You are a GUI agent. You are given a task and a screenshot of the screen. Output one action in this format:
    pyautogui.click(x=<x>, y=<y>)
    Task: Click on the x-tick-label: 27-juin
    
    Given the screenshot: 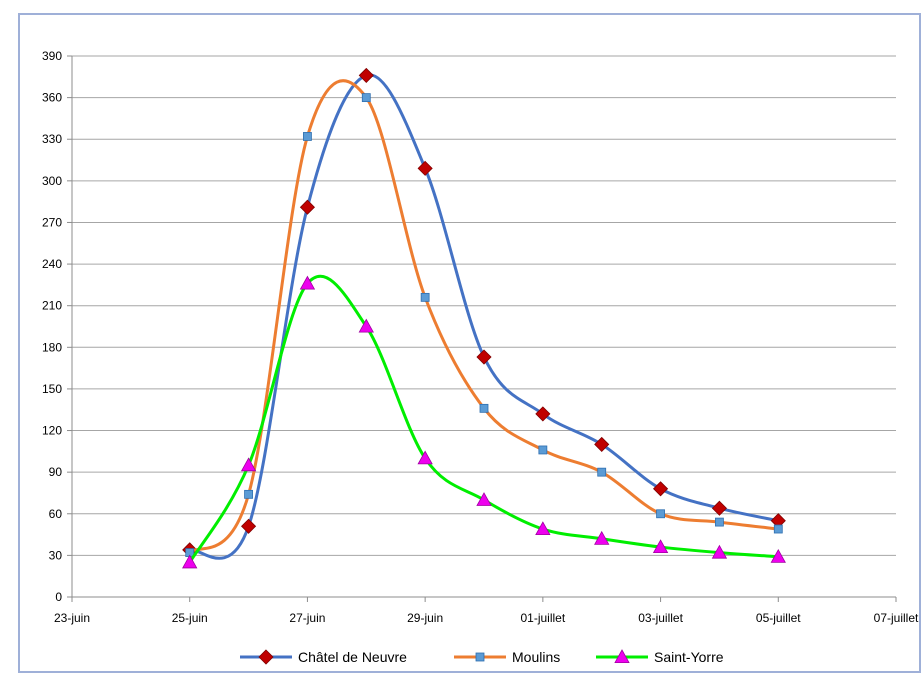 What is the action you would take?
    pyautogui.click(x=307, y=618)
    